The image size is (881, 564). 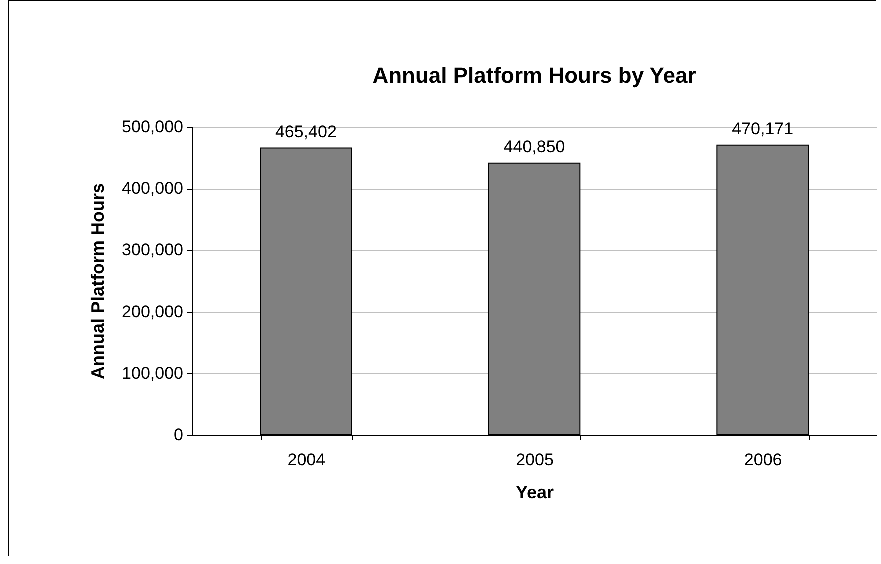 I want to click on x-tick-label: 2006, so click(x=763, y=460).